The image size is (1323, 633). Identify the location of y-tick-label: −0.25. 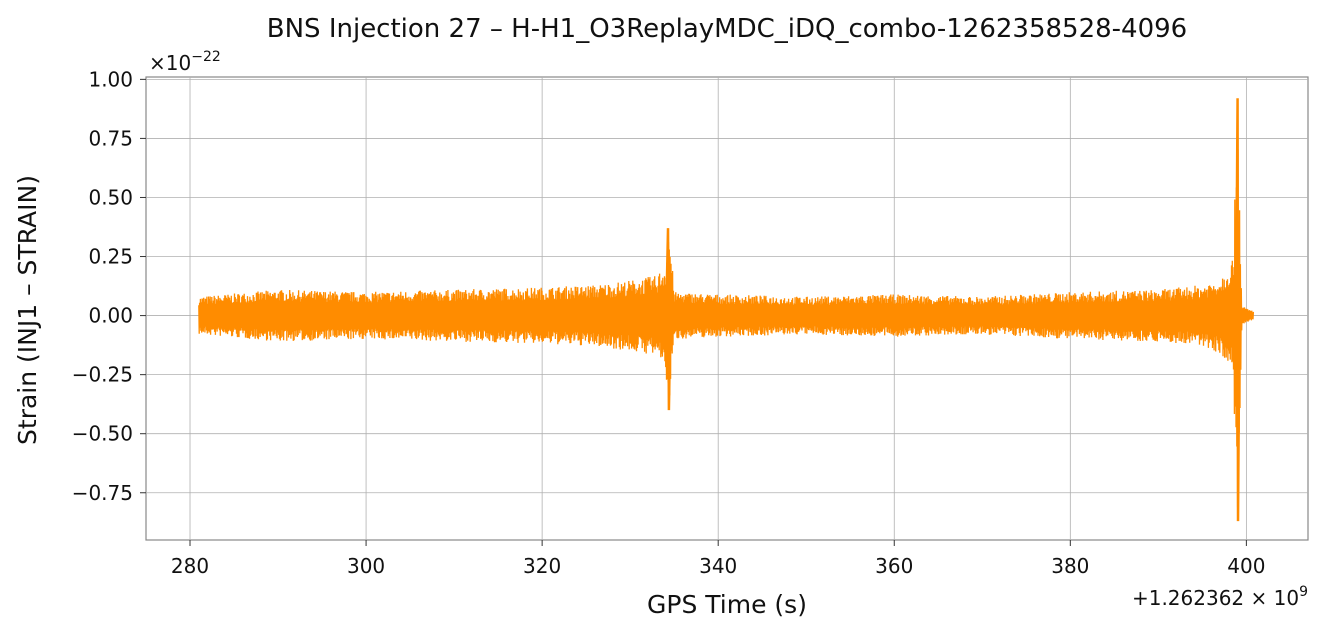
(102, 375).